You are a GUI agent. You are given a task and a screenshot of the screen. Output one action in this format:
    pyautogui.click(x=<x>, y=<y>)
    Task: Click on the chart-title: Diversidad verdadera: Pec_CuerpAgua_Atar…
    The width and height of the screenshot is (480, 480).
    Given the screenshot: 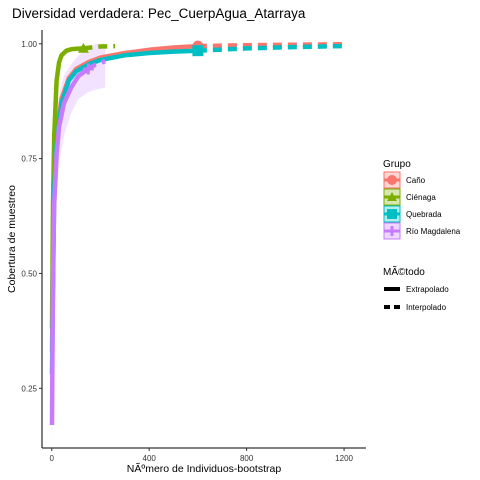 What is the action you would take?
    pyautogui.click(x=159, y=13)
    